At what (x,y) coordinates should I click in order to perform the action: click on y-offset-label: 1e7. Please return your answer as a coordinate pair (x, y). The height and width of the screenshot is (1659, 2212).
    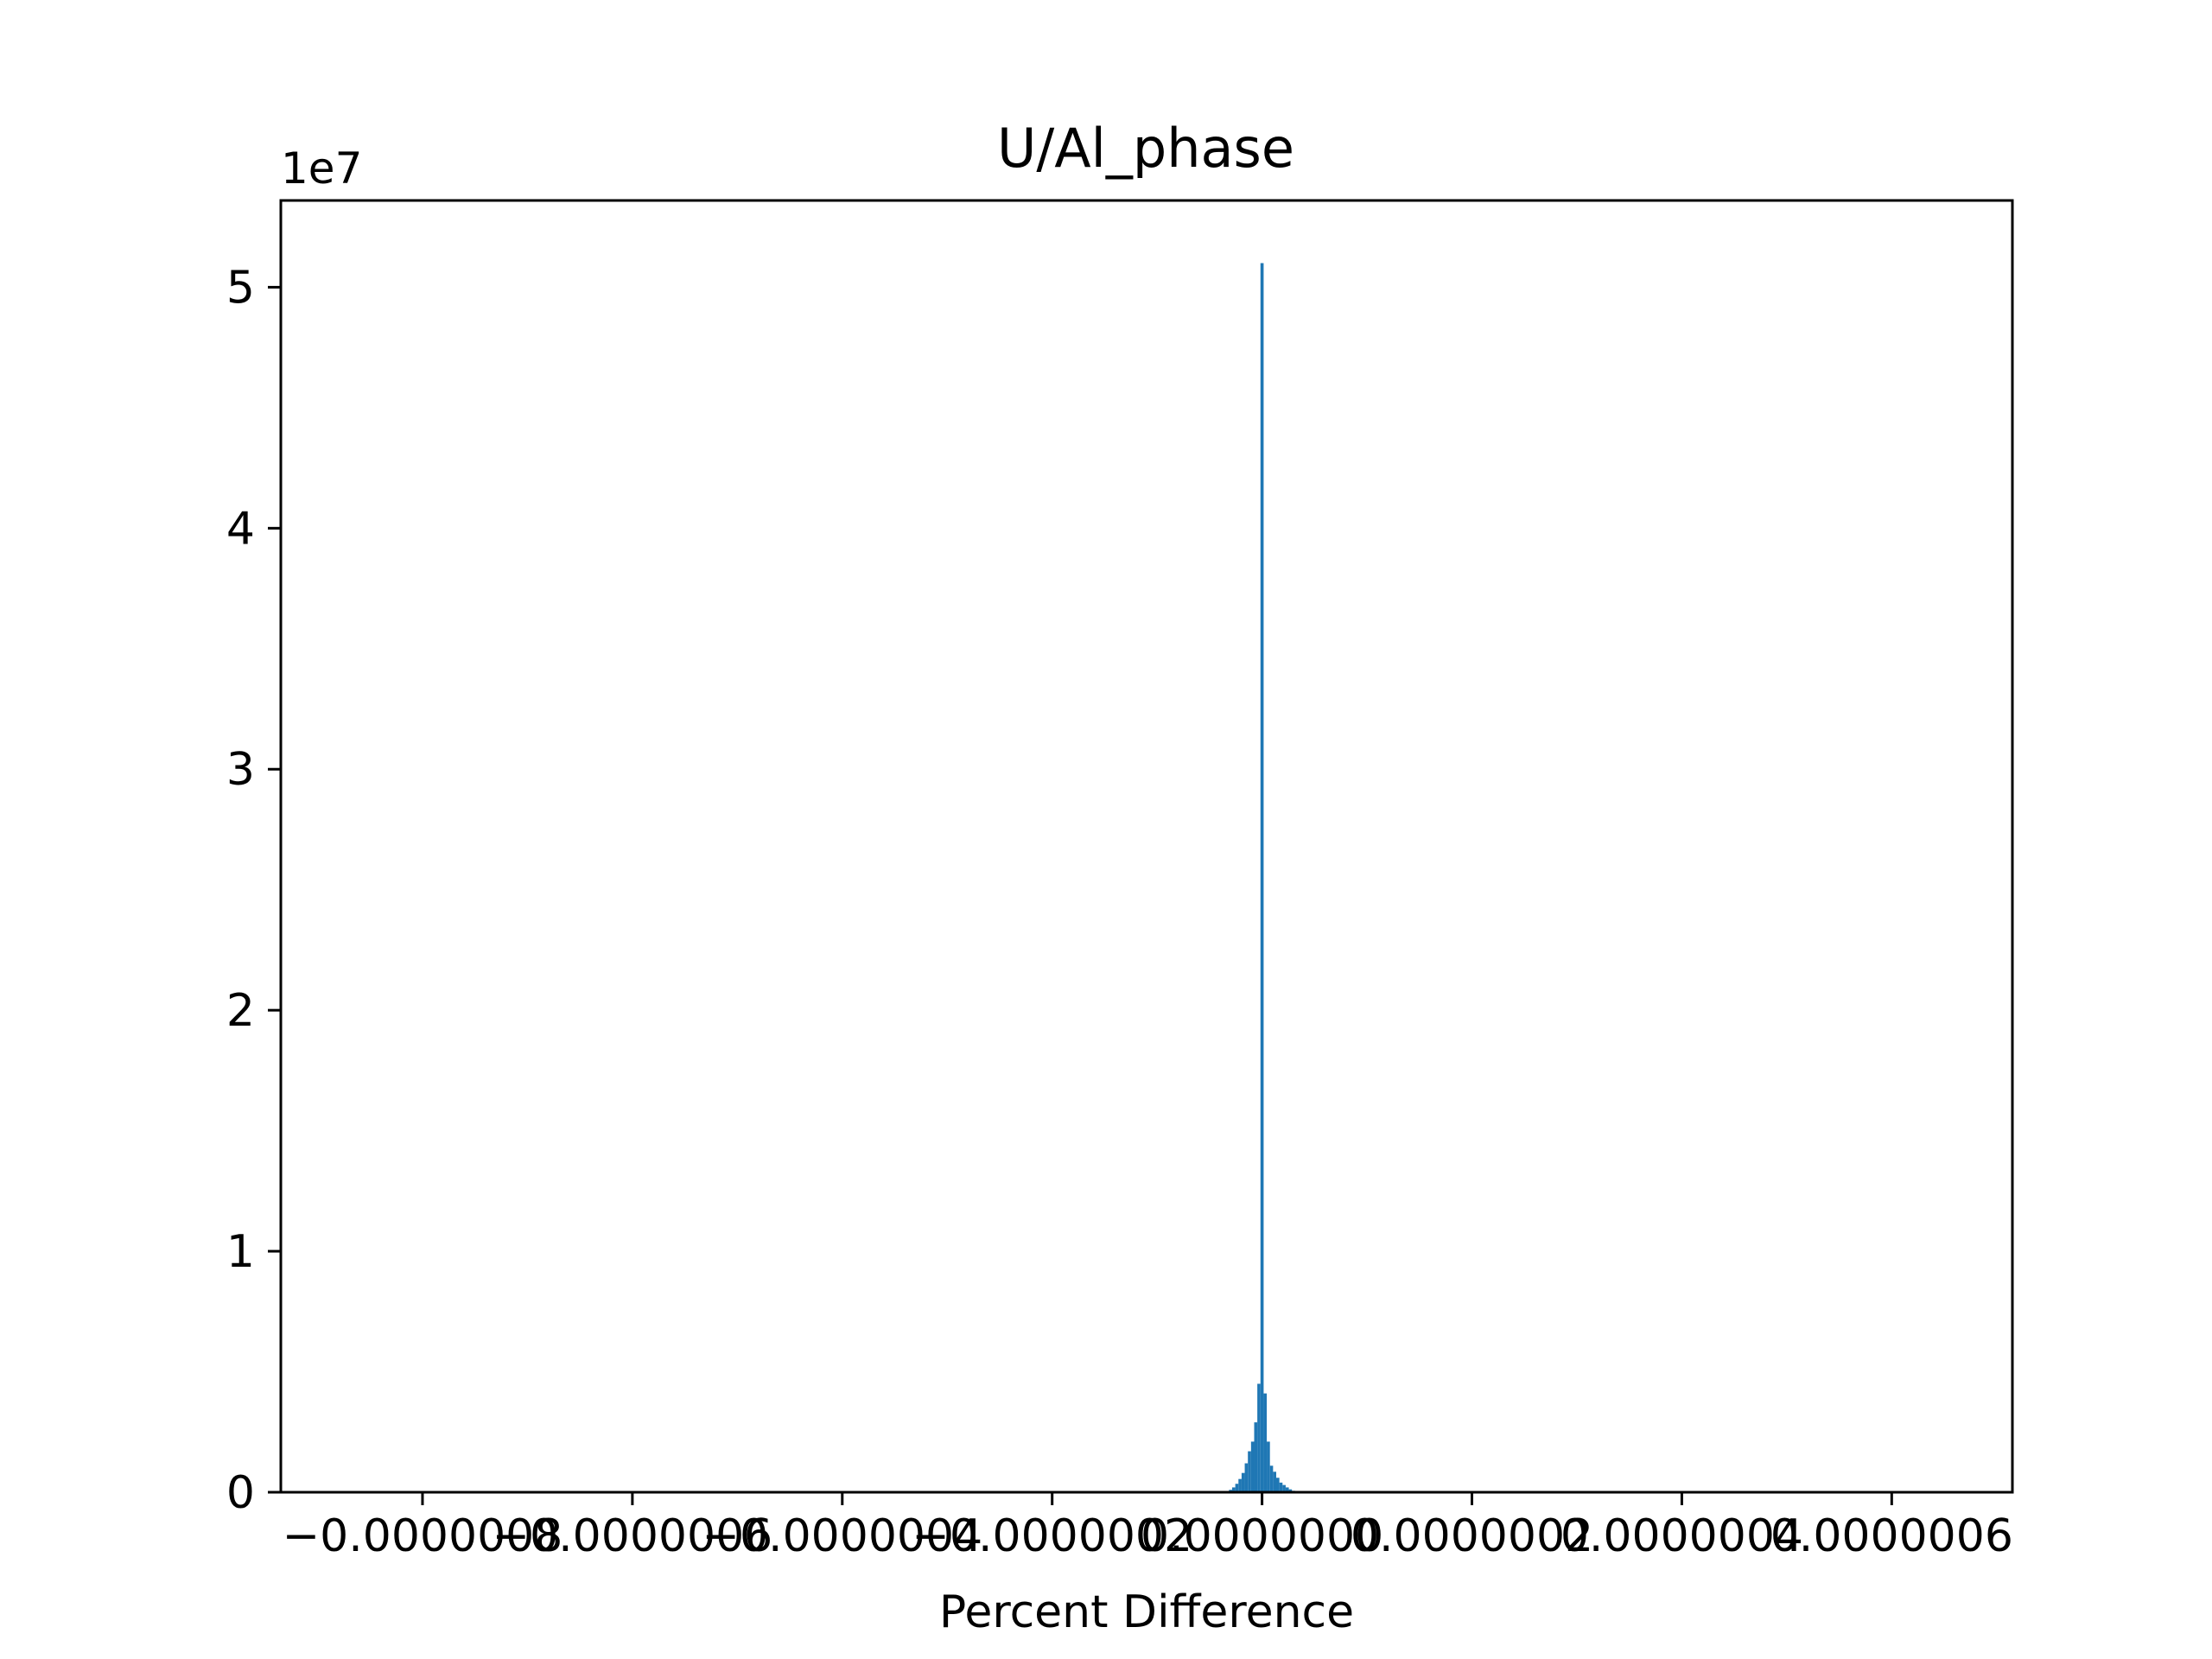
    Looking at the image, I should click on (321, 168).